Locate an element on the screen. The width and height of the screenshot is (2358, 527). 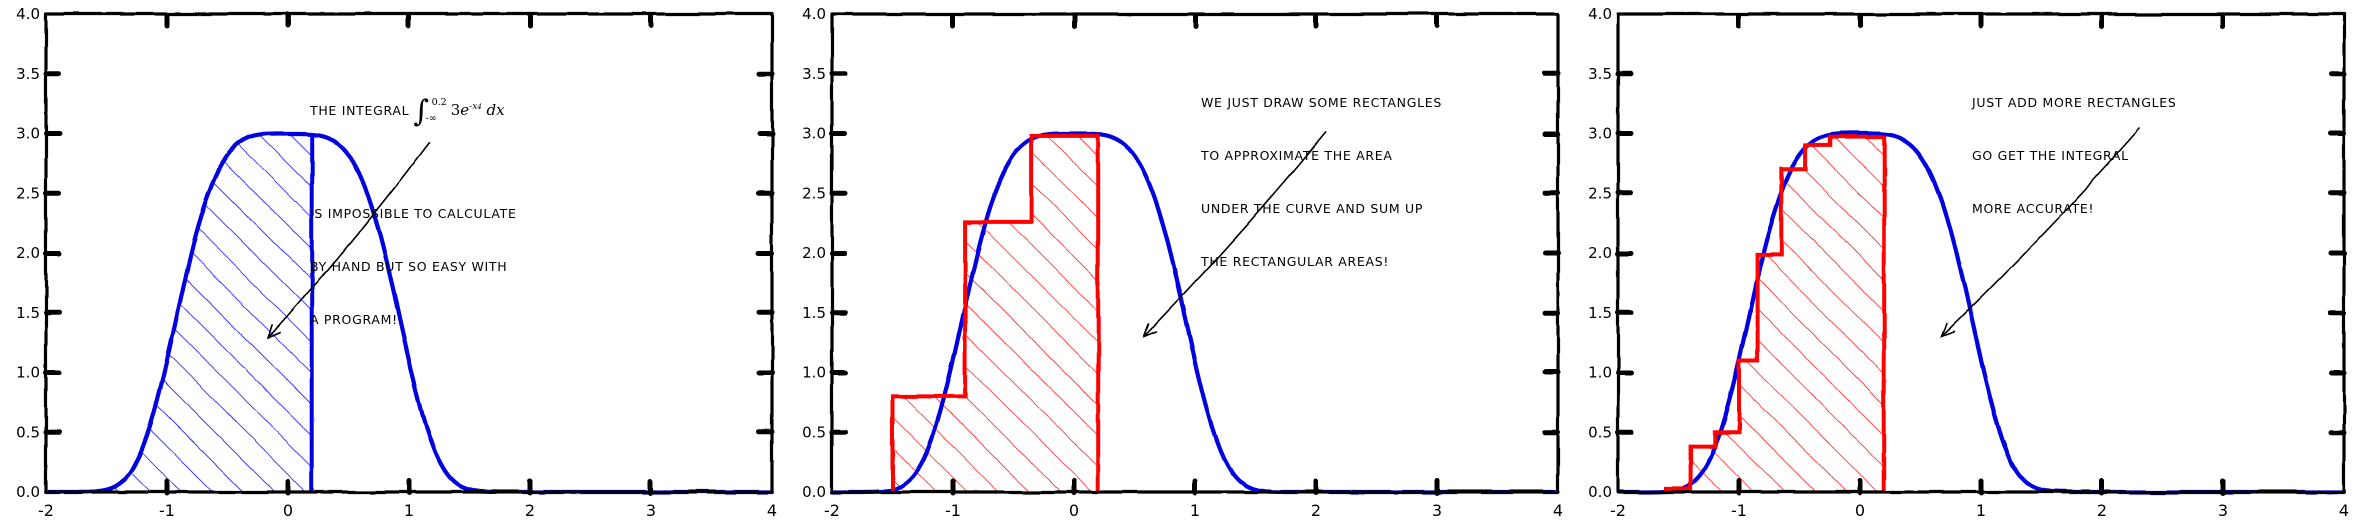
annotation-line-3: UNDER THE CURVE AND SUM UP is located at coordinates (1312, 208).